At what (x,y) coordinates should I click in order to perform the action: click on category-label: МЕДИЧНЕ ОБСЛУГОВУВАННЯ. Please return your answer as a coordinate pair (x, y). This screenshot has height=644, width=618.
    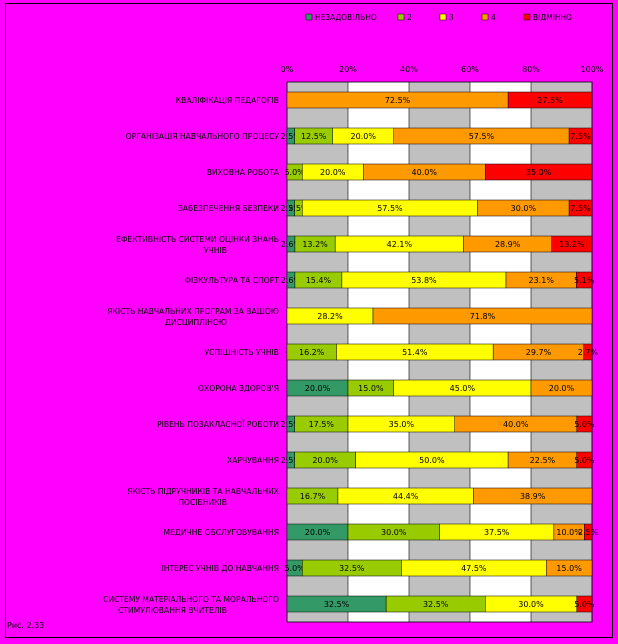
    Looking at the image, I should click on (221, 532).